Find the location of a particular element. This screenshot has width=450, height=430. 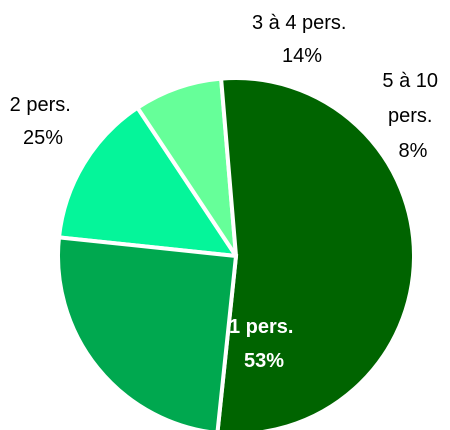

slice-label-2-pers: 2 pers. 25% is located at coordinates (43, 121).